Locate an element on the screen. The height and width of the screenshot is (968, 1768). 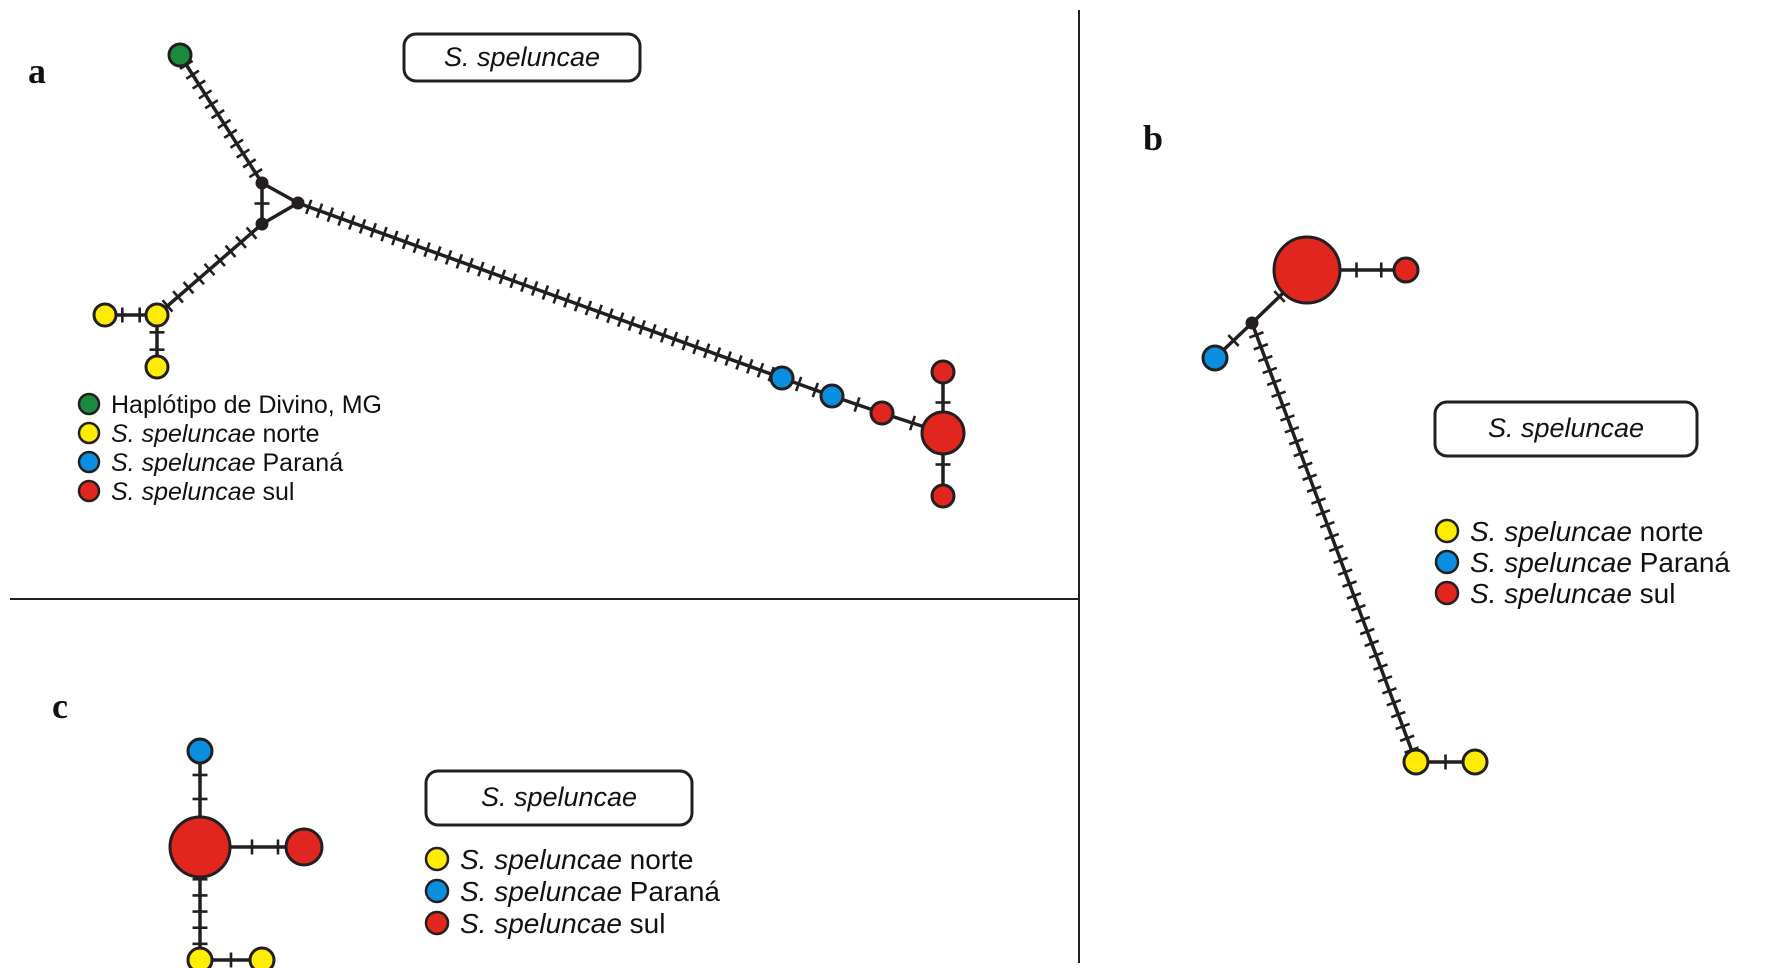
legend-label: Haplótipo de Divino, MG is located at coordinates (246, 405).